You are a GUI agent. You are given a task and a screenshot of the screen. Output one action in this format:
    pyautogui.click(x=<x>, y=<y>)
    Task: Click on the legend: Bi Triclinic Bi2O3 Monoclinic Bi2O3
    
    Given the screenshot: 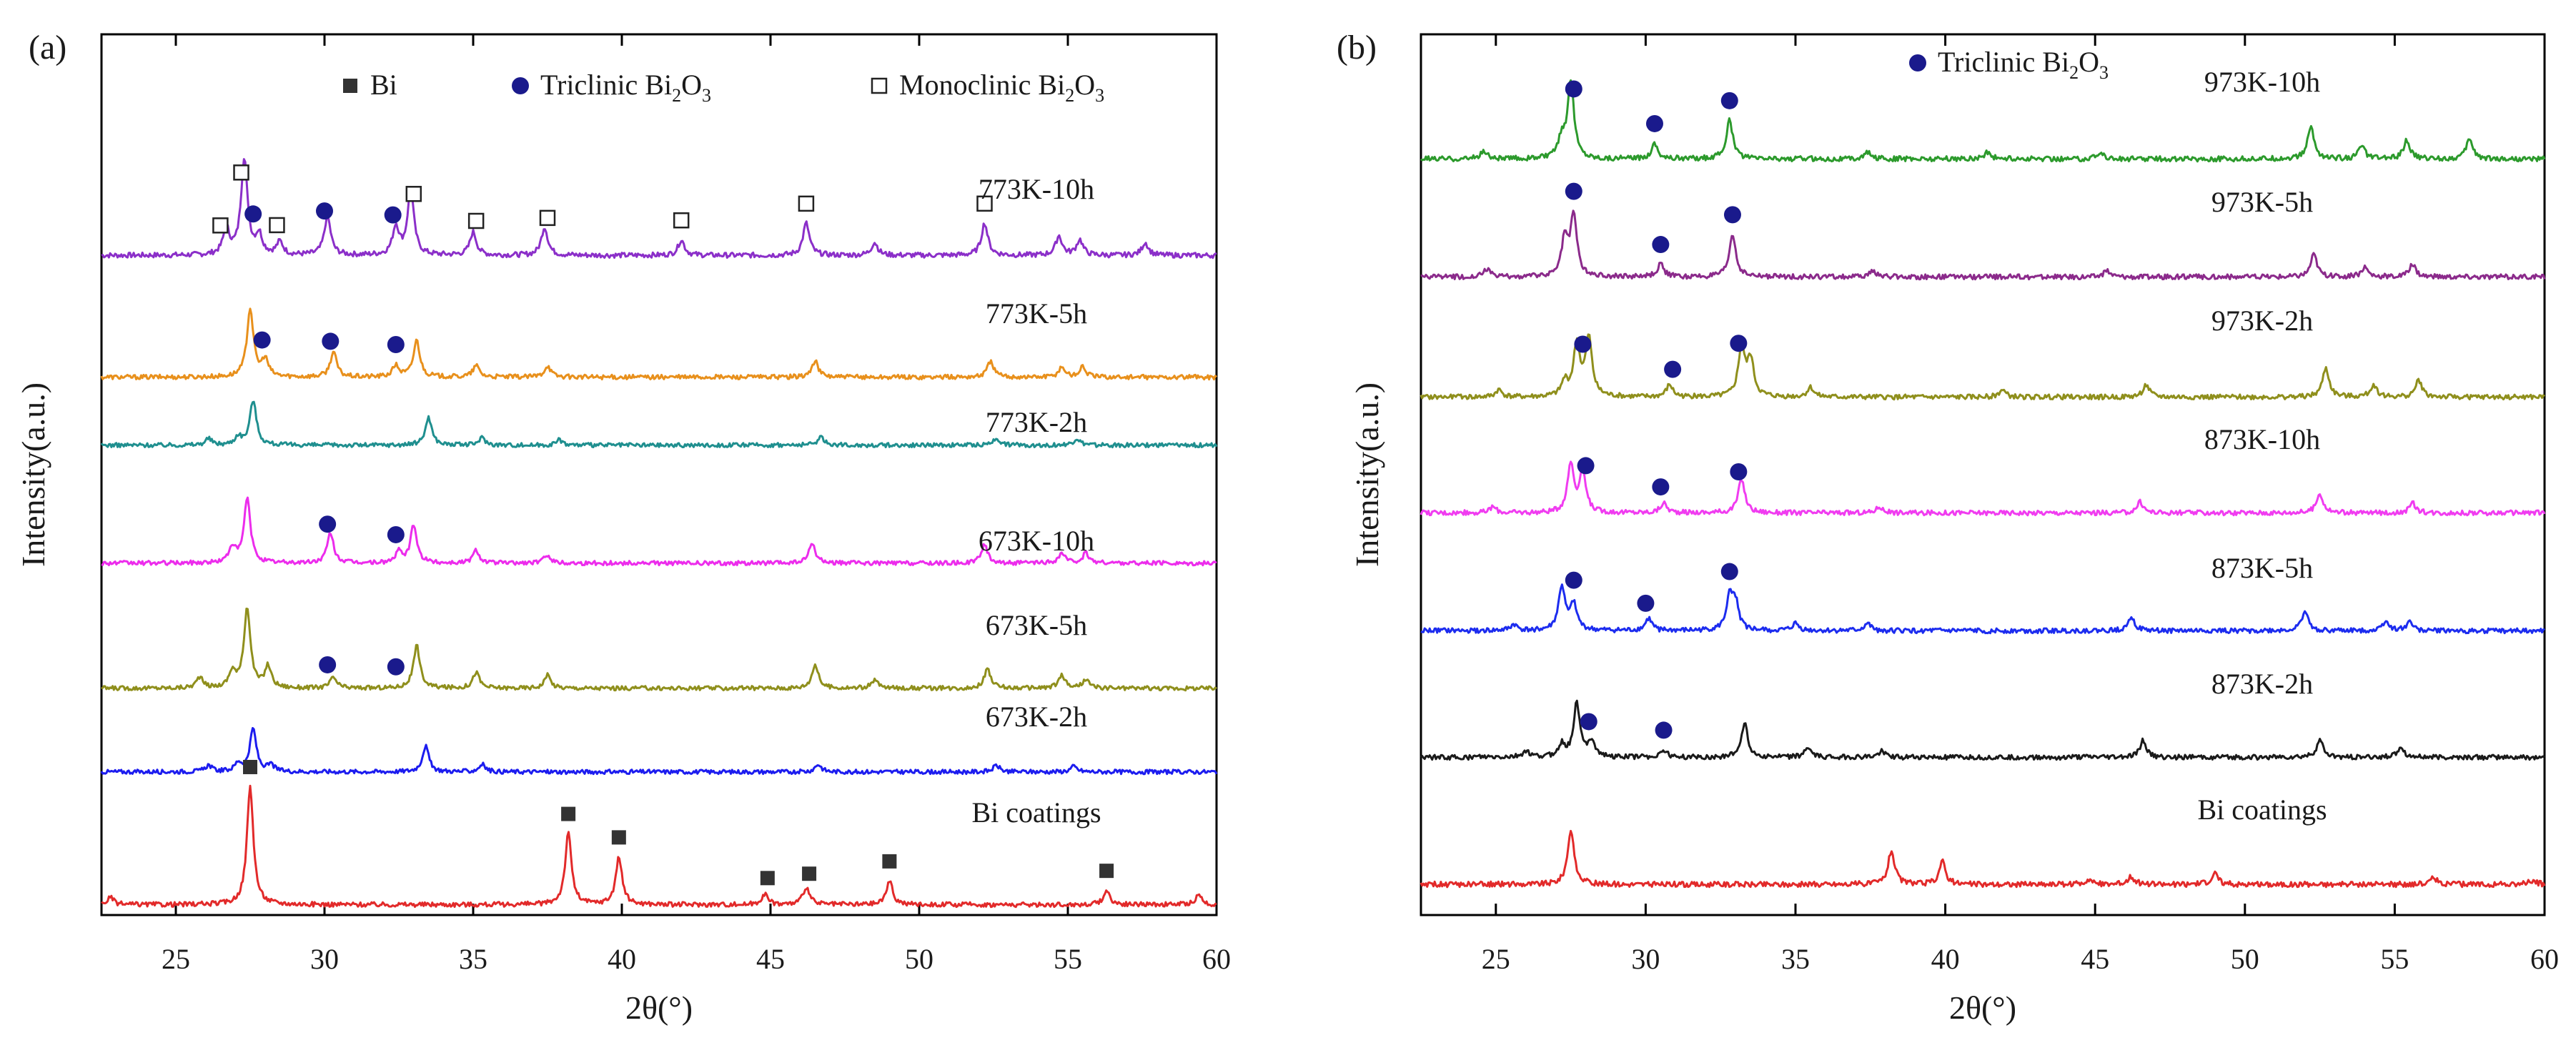 What is the action you would take?
    pyautogui.click(x=724, y=87)
    